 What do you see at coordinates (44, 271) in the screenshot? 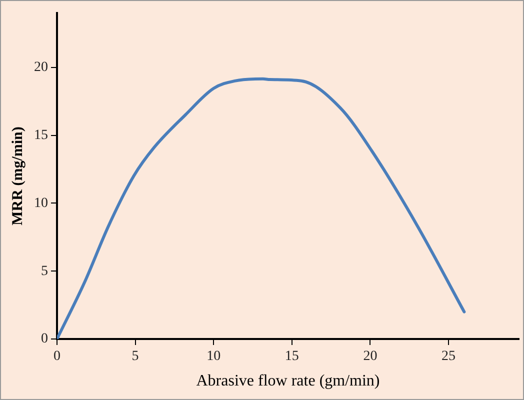
I see `y-tick-label: 5` at bounding box center [44, 271].